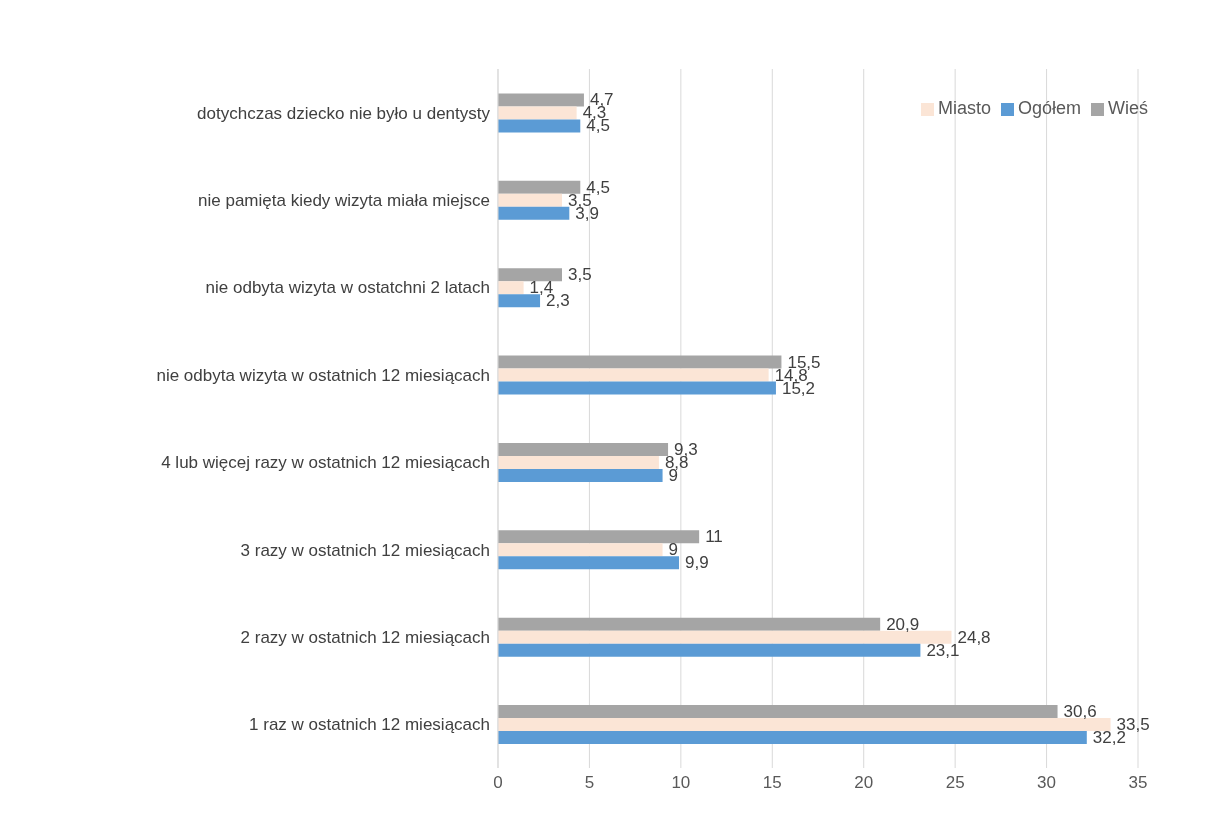  What do you see at coordinates (1080, 712) in the screenshot?
I see `data-label: 30,6` at bounding box center [1080, 712].